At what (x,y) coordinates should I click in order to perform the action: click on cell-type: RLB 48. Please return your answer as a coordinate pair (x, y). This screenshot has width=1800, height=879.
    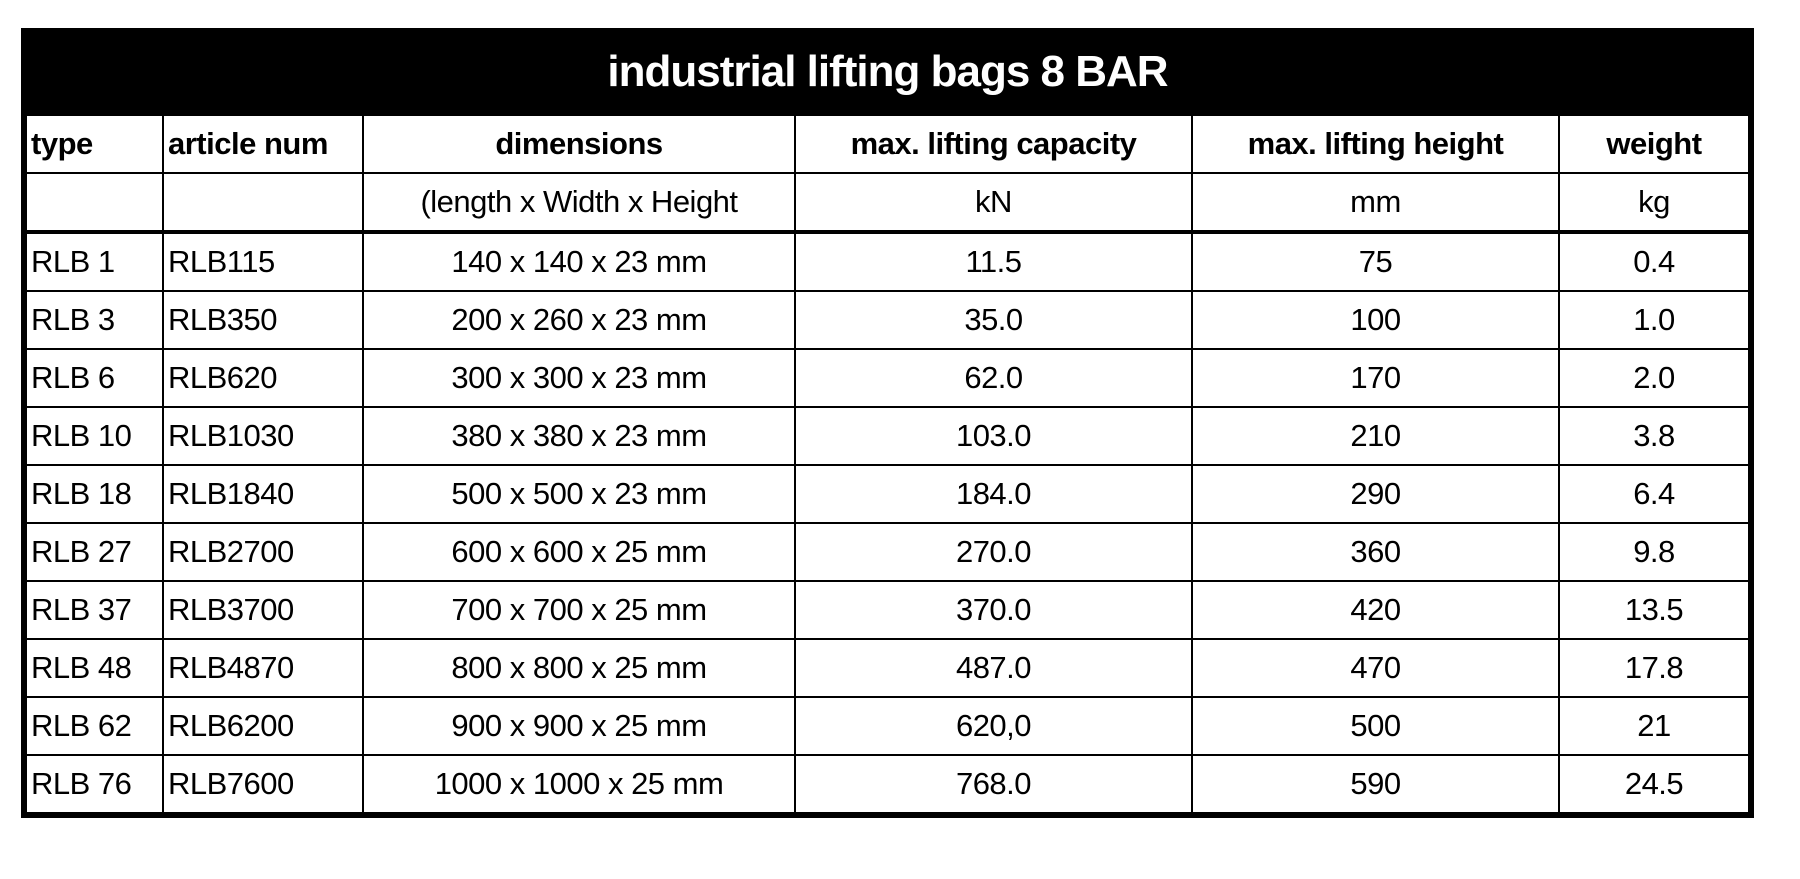
    Looking at the image, I should click on (94, 668).